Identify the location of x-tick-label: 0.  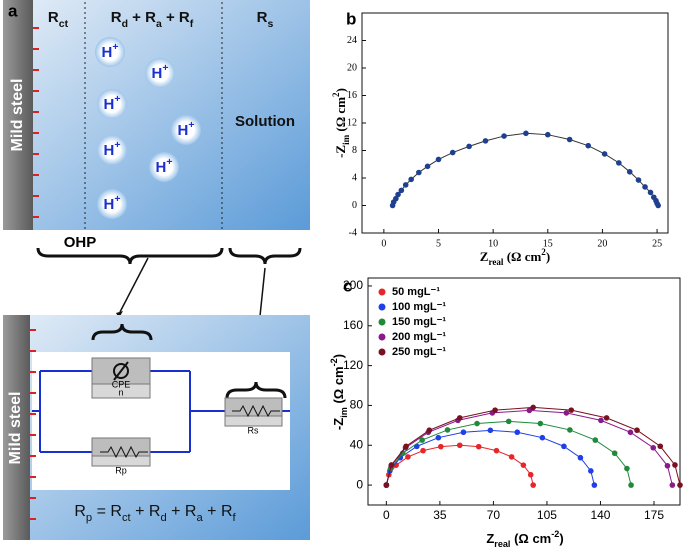
(383, 243).